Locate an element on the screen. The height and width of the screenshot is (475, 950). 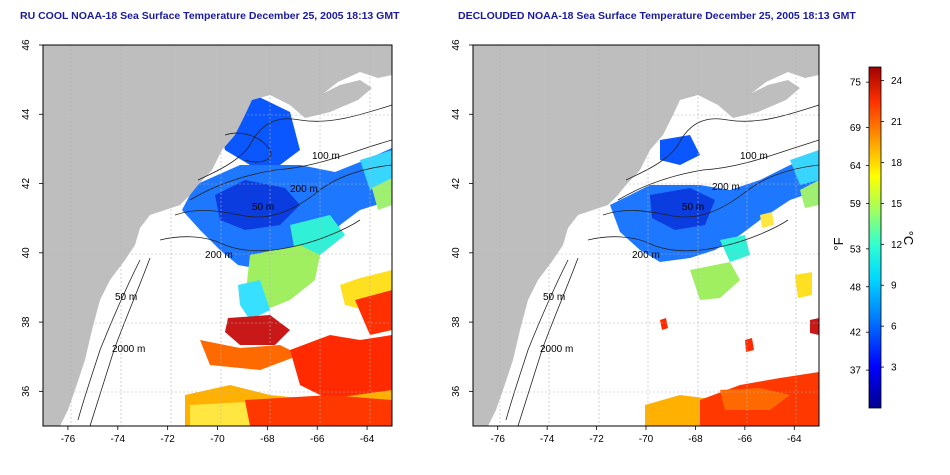
left-lat-tick-label: 40 is located at coordinates (26, 253).